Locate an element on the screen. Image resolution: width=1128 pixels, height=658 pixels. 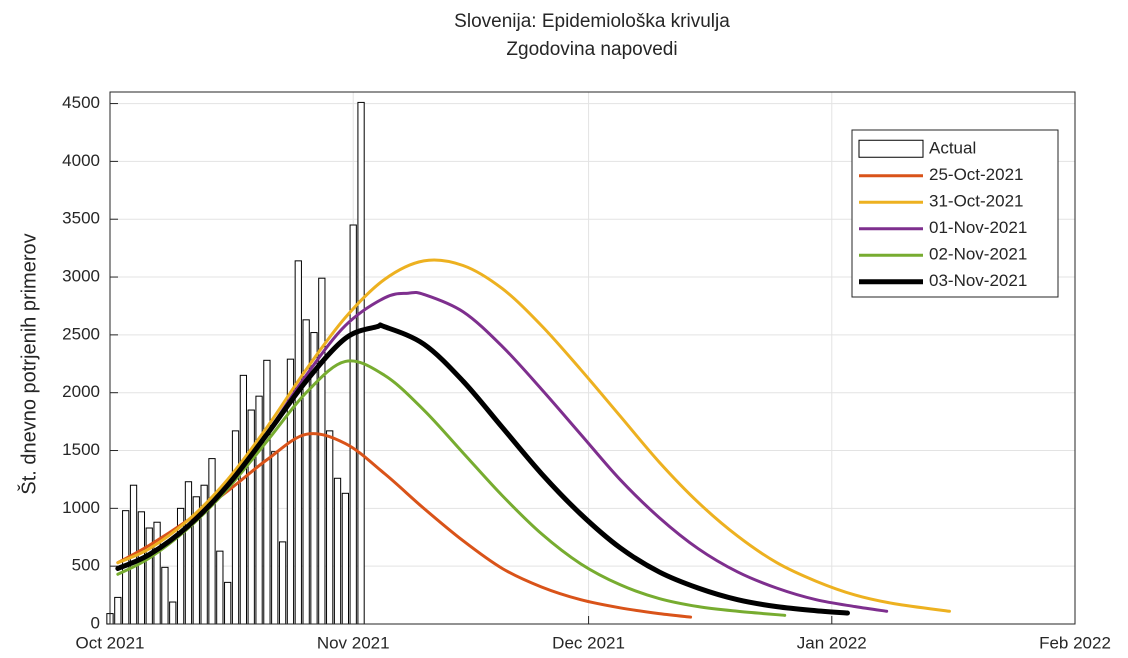
x-tick-label: Jan 2022 is located at coordinates (832, 642).